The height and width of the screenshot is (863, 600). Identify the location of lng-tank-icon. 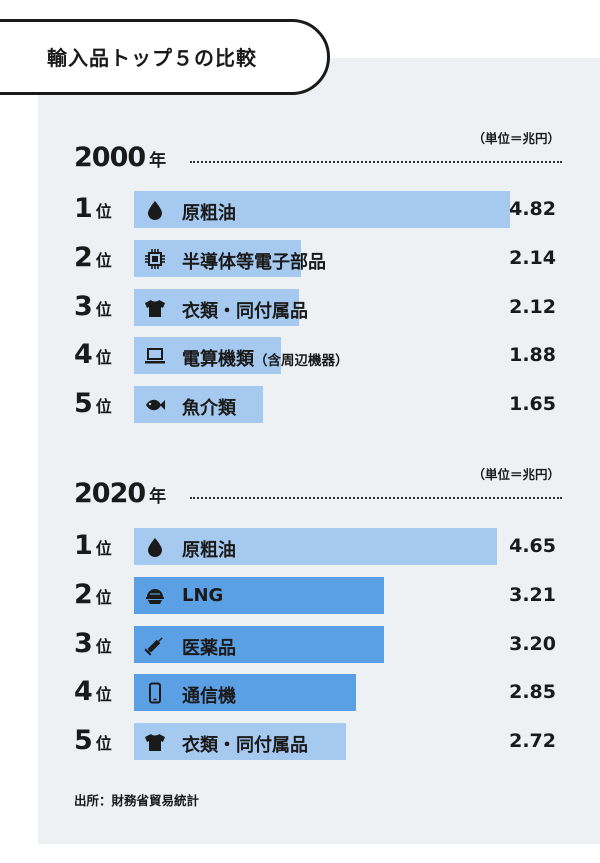
(155, 596).